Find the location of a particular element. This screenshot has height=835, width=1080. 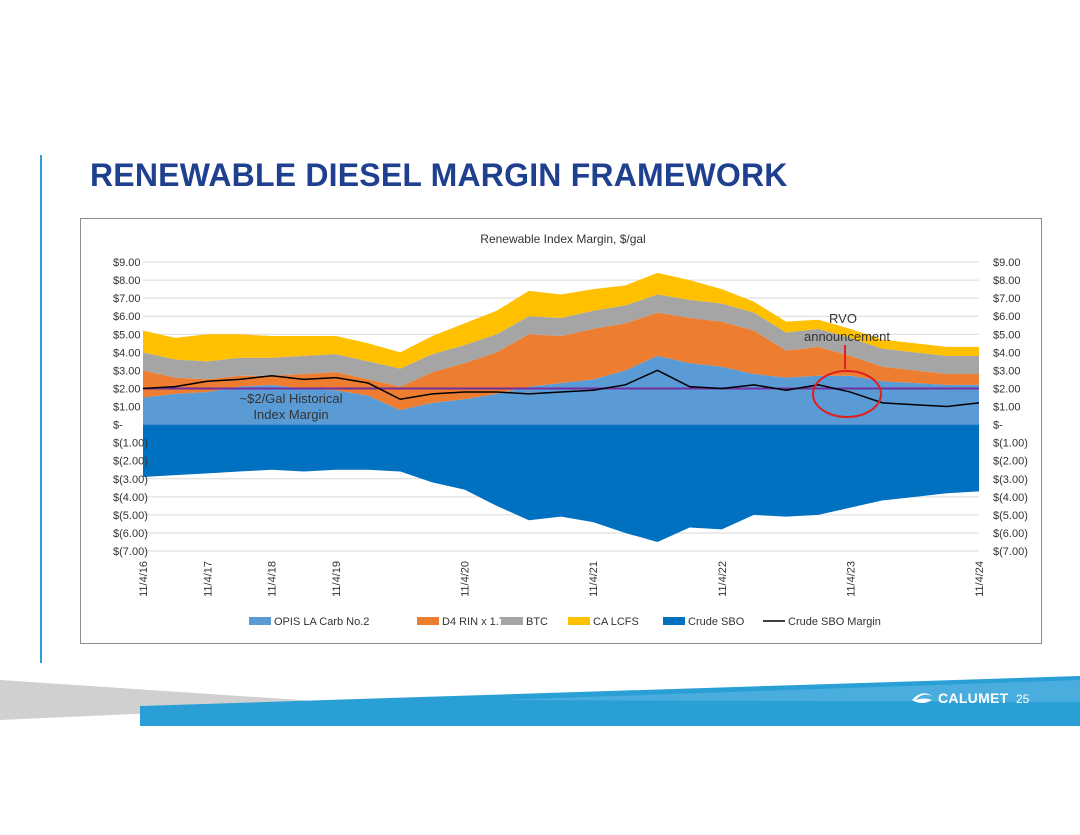

area-ca-lcfs is located at coordinates (561, 320).